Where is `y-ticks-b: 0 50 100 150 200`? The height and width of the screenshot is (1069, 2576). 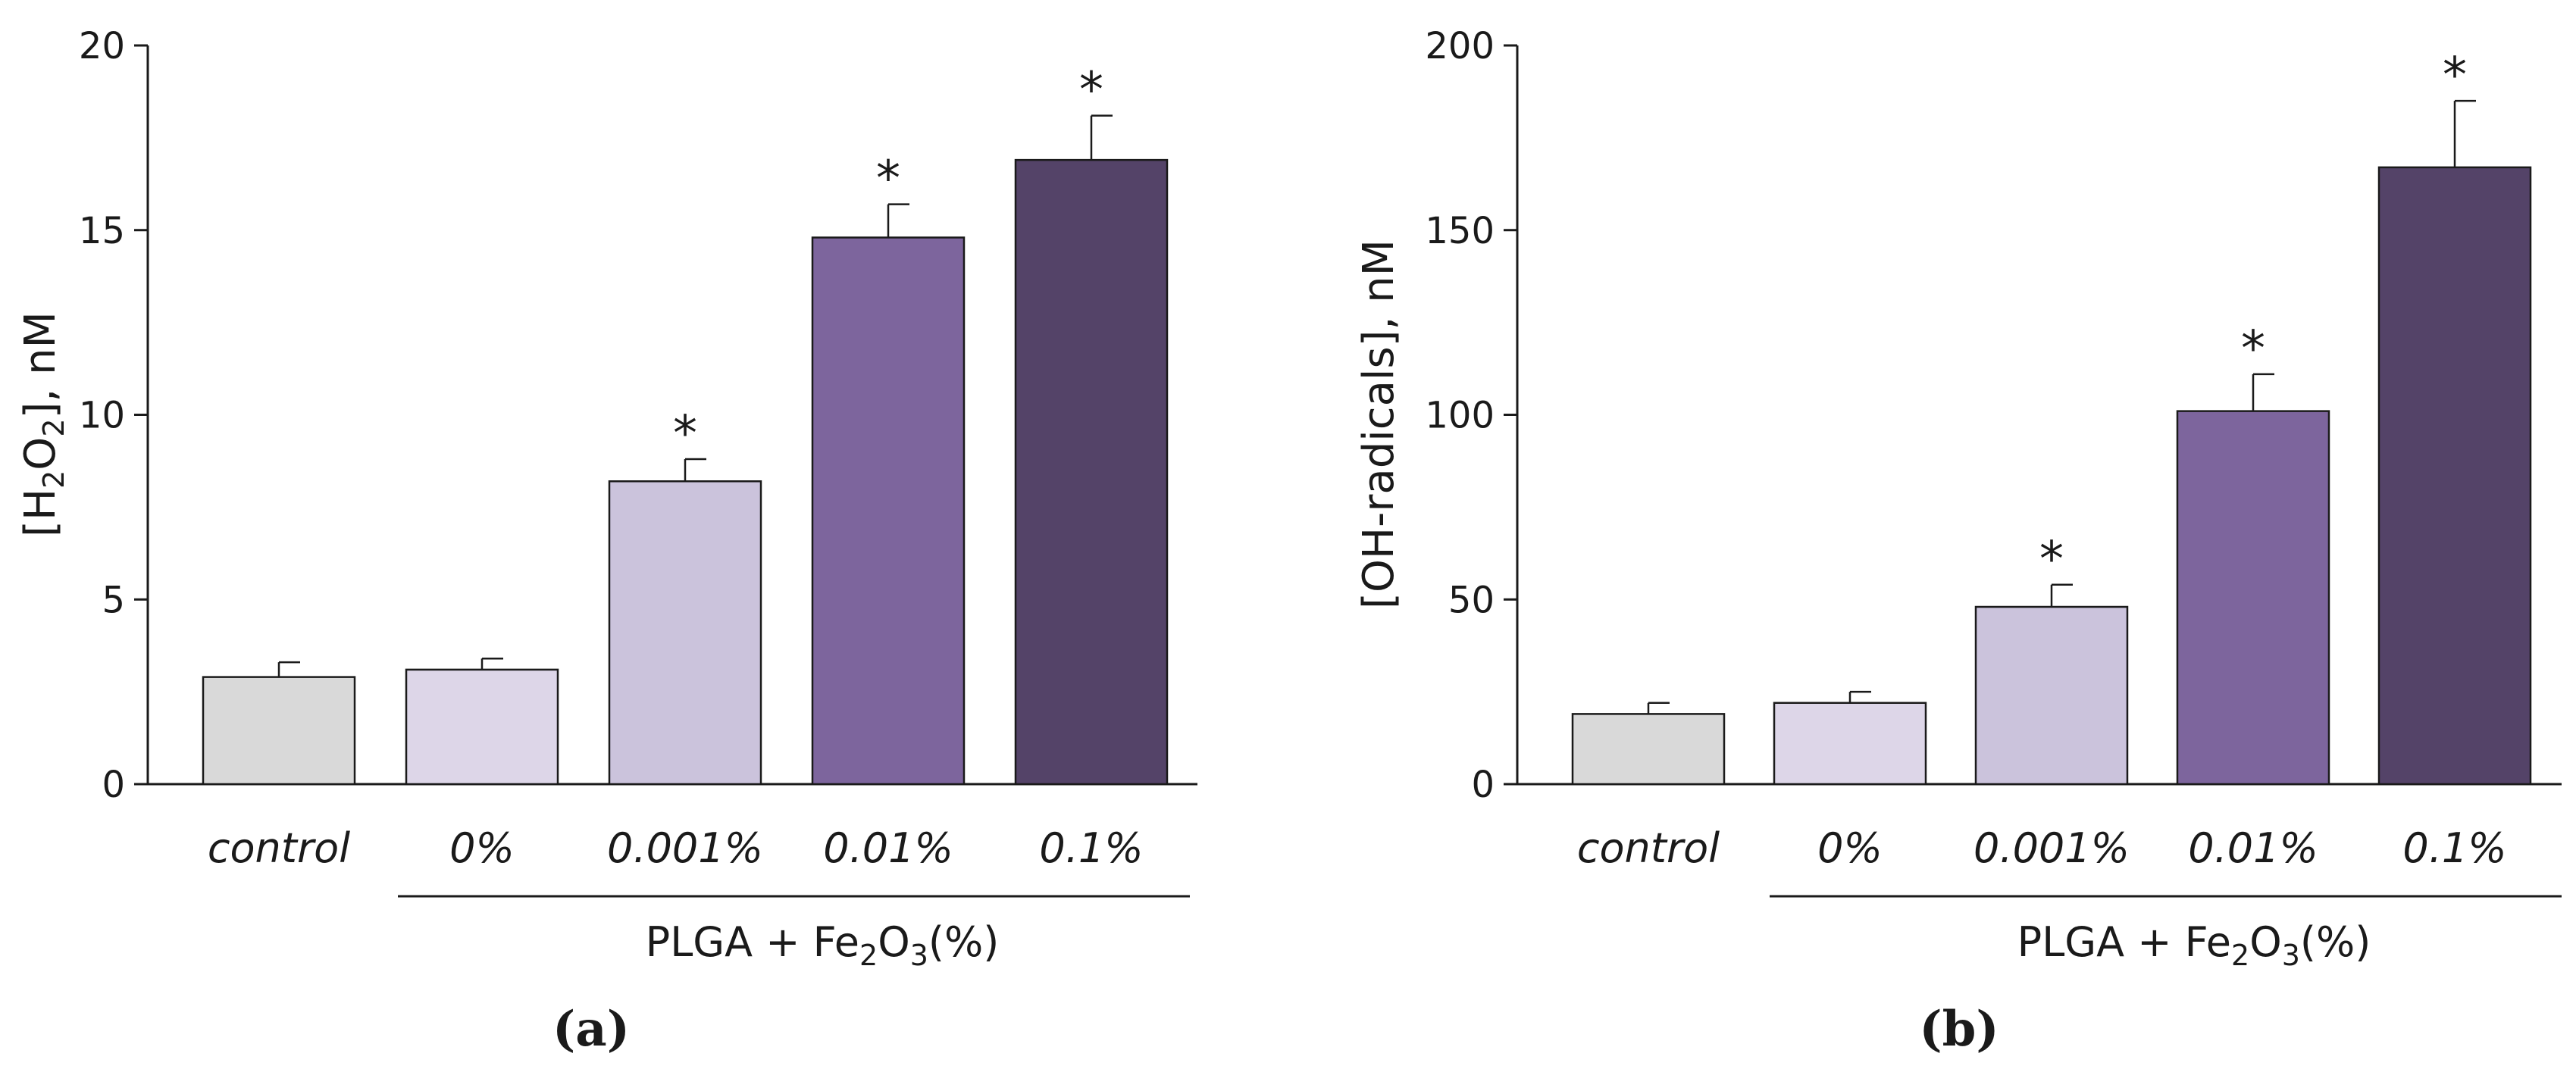 y-ticks-b: 0 50 100 150 200 is located at coordinates (1471, 416).